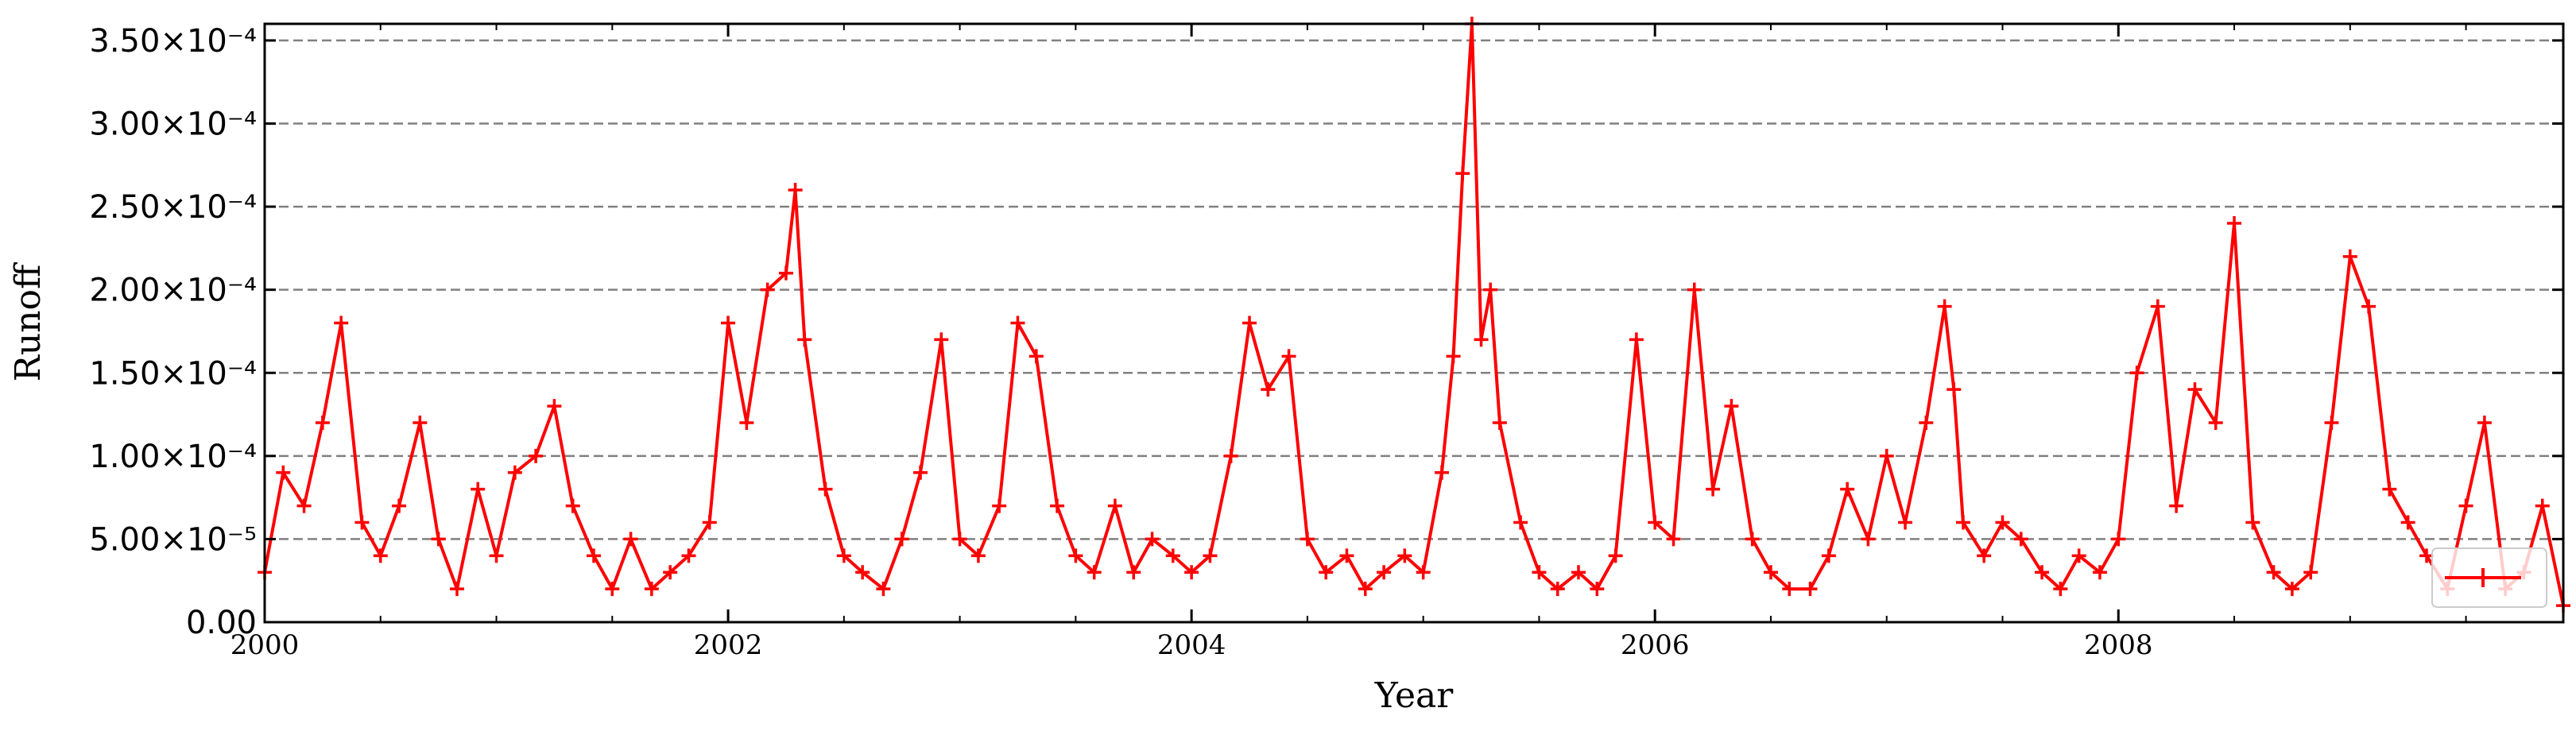 This screenshot has width=2576, height=735. What do you see at coordinates (221, 623) in the screenshot?
I see `y-tick-label-0: 0.00` at bounding box center [221, 623].